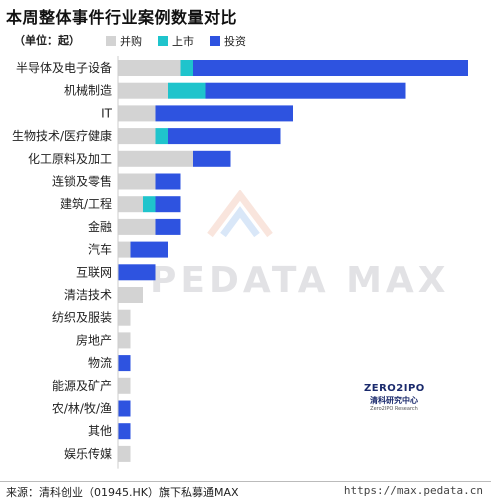  I want to click on legend-item-investment: 投资, so click(228, 41).